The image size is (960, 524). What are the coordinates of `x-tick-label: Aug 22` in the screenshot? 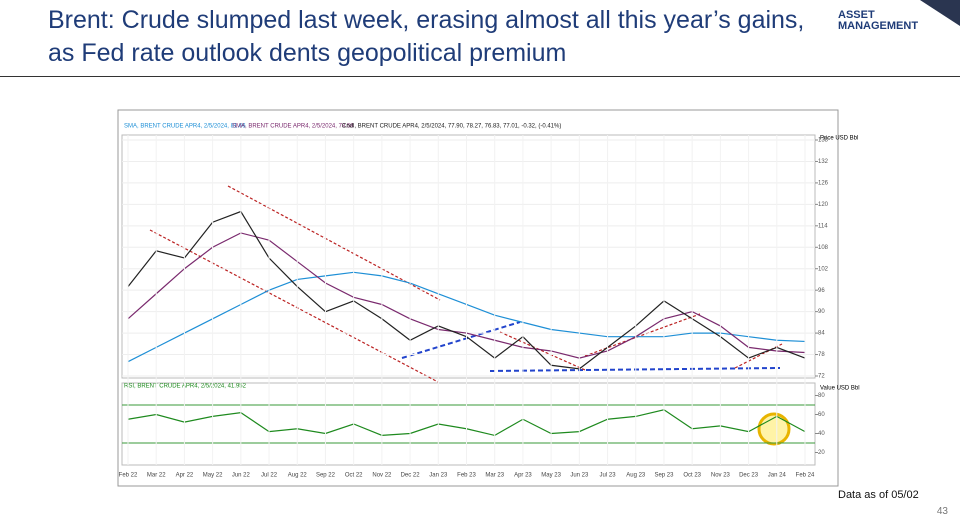 It's located at (298, 476).